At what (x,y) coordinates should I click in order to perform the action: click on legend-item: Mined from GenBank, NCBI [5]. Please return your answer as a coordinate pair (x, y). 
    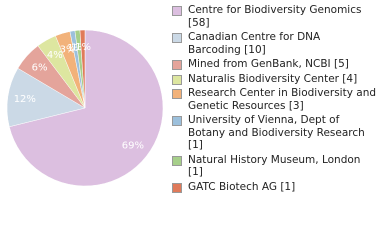
    Looking at the image, I should click on (274, 64).